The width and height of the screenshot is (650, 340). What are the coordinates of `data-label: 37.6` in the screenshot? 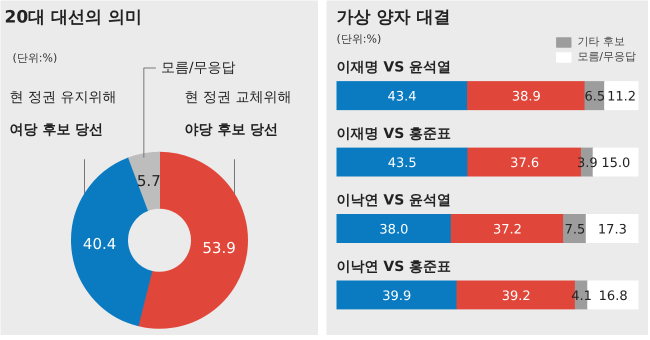 It's located at (525, 164).